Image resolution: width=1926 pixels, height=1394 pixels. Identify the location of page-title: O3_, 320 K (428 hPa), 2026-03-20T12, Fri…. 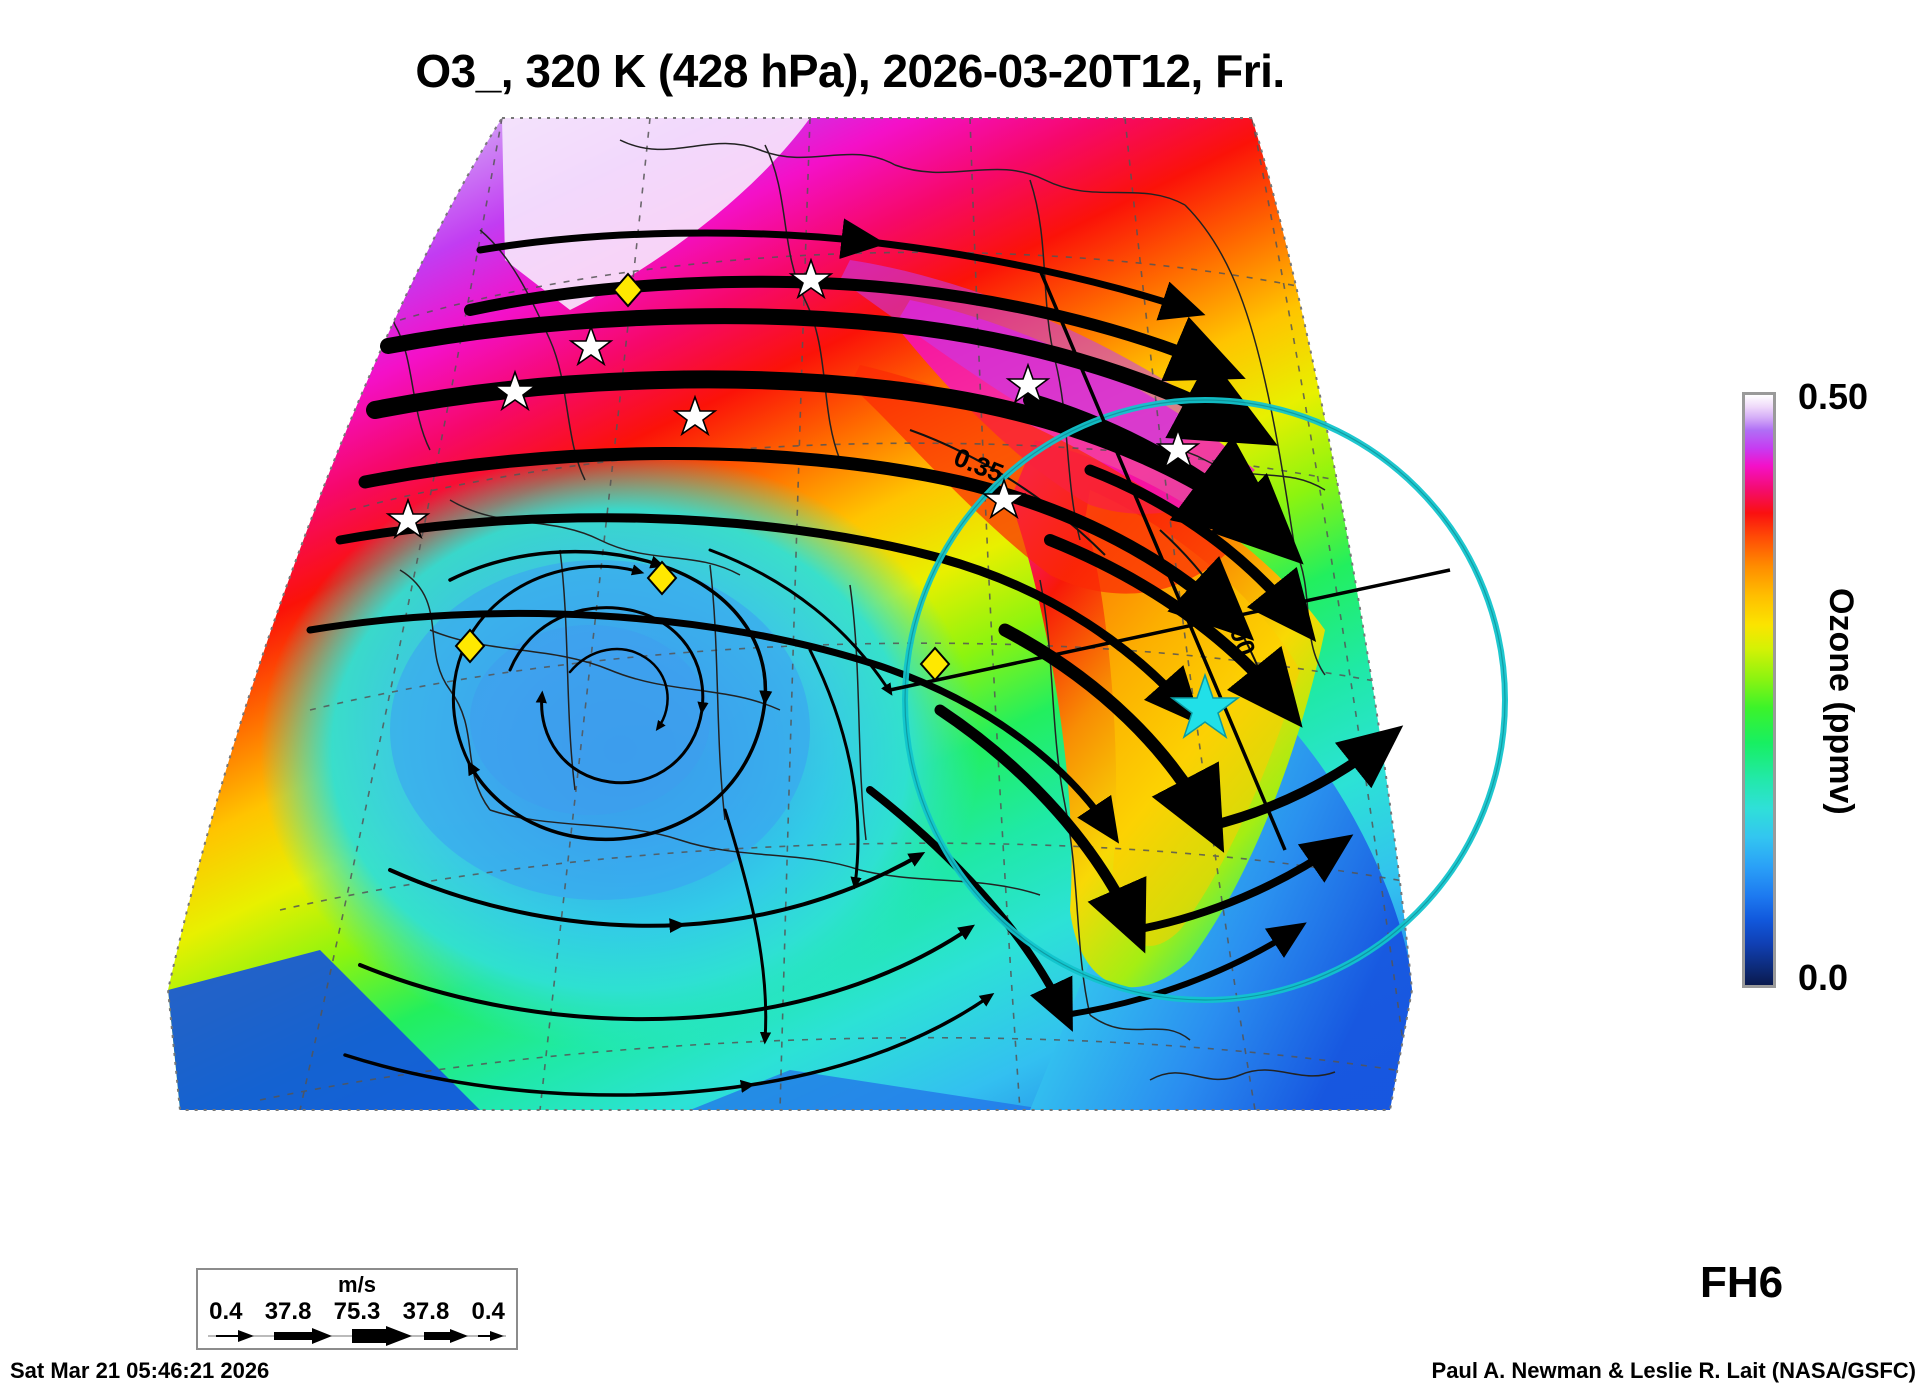
(850, 71).